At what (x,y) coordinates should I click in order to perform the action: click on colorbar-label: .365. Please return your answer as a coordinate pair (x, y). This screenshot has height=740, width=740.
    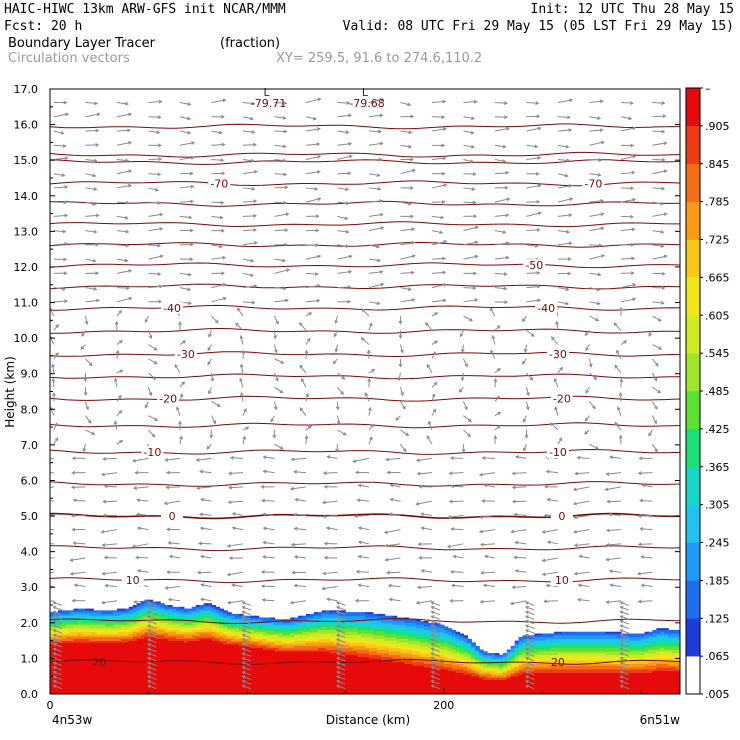
    Looking at the image, I should click on (717, 467).